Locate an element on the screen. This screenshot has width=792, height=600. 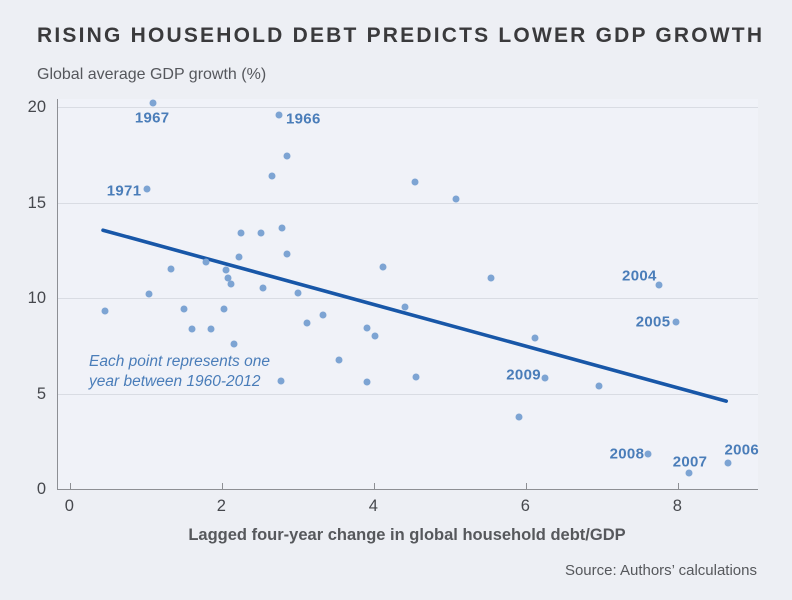
y-tick-label: 10 is located at coordinates (36, 298).